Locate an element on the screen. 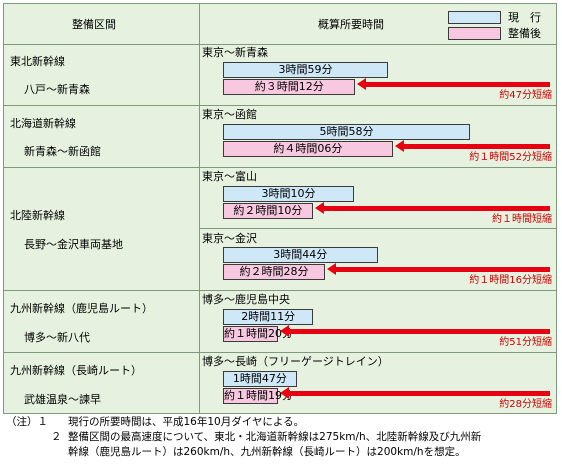 This screenshot has width=562, height=465. segment-name: 博多～新八代 is located at coordinates (57, 337).